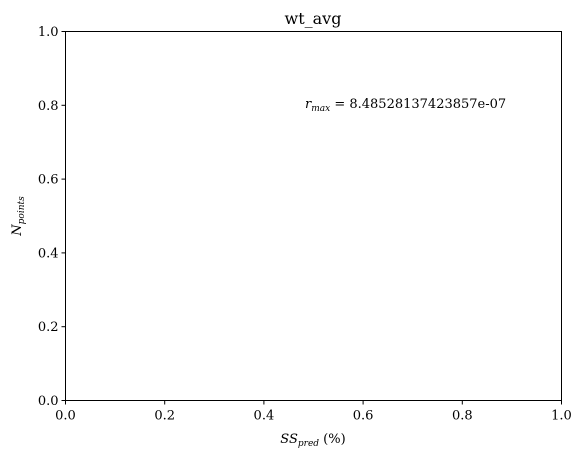  What do you see at coordinates (48, 106) in the screenshot?
I see `y-tick-label: 0.8` at bounding box center [48, 106].